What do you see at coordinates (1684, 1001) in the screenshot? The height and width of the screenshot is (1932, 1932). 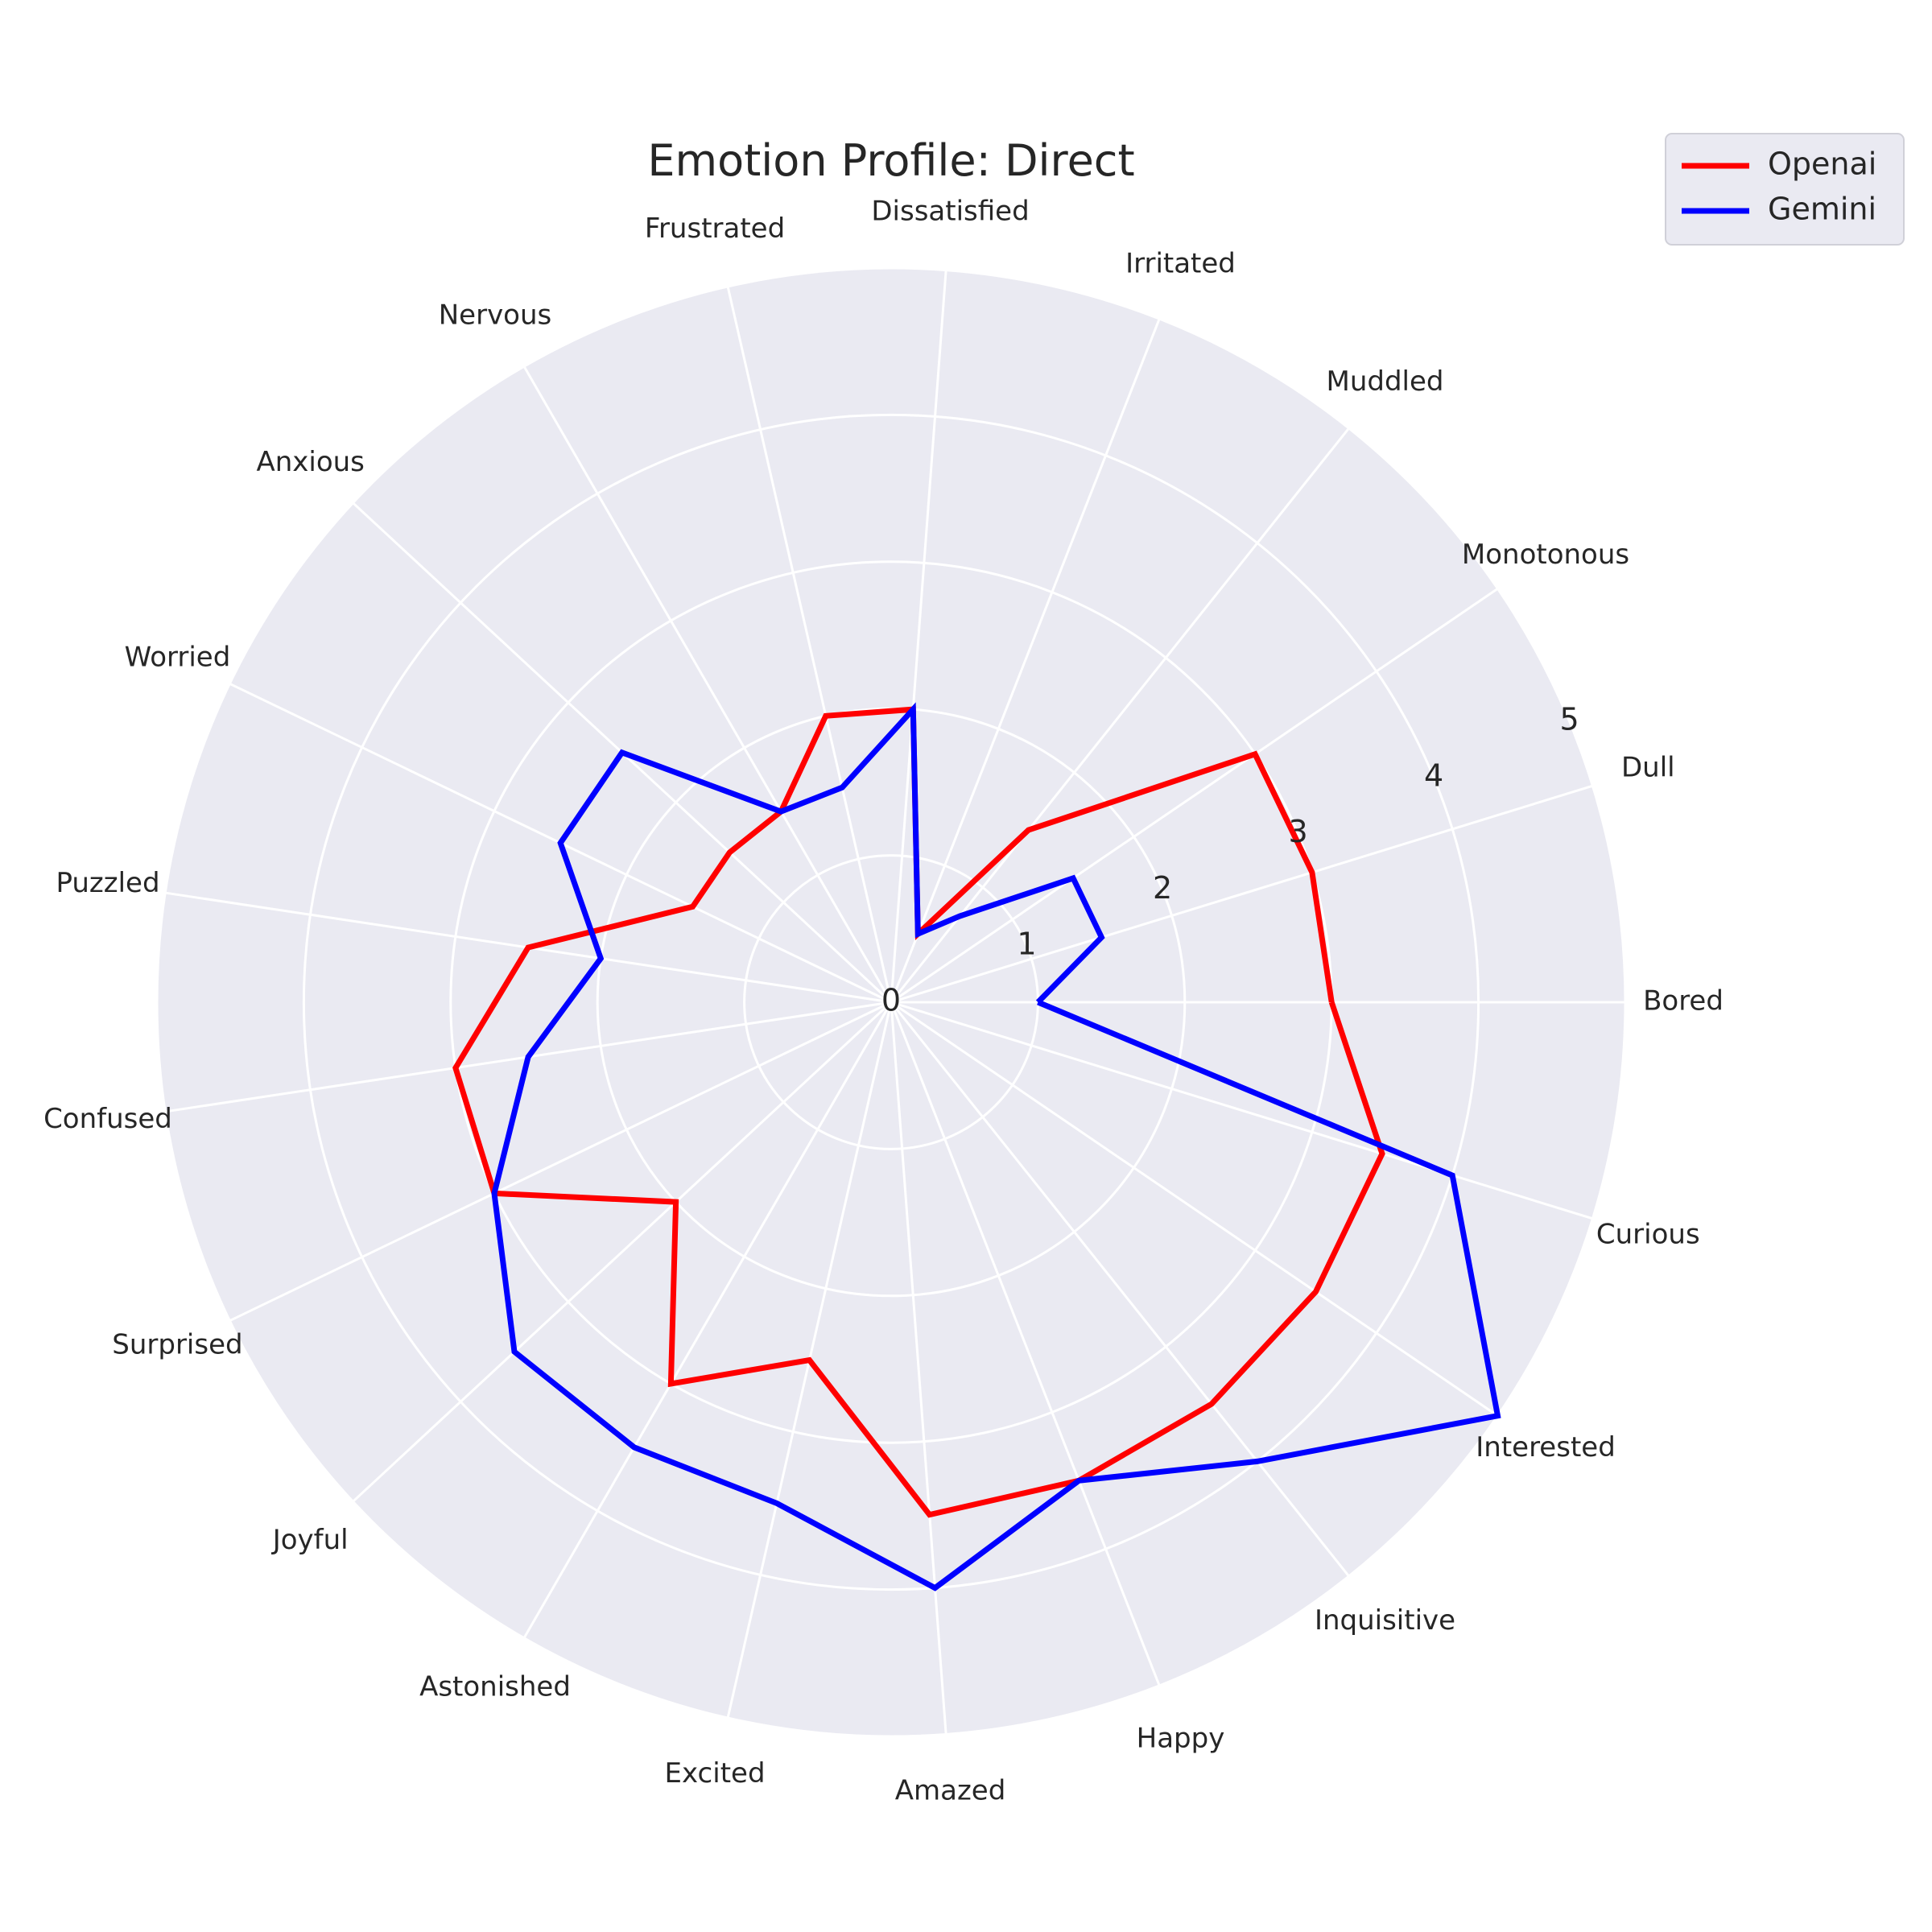 I see `category-label: Bored` at bounding box center [1684, 1001].